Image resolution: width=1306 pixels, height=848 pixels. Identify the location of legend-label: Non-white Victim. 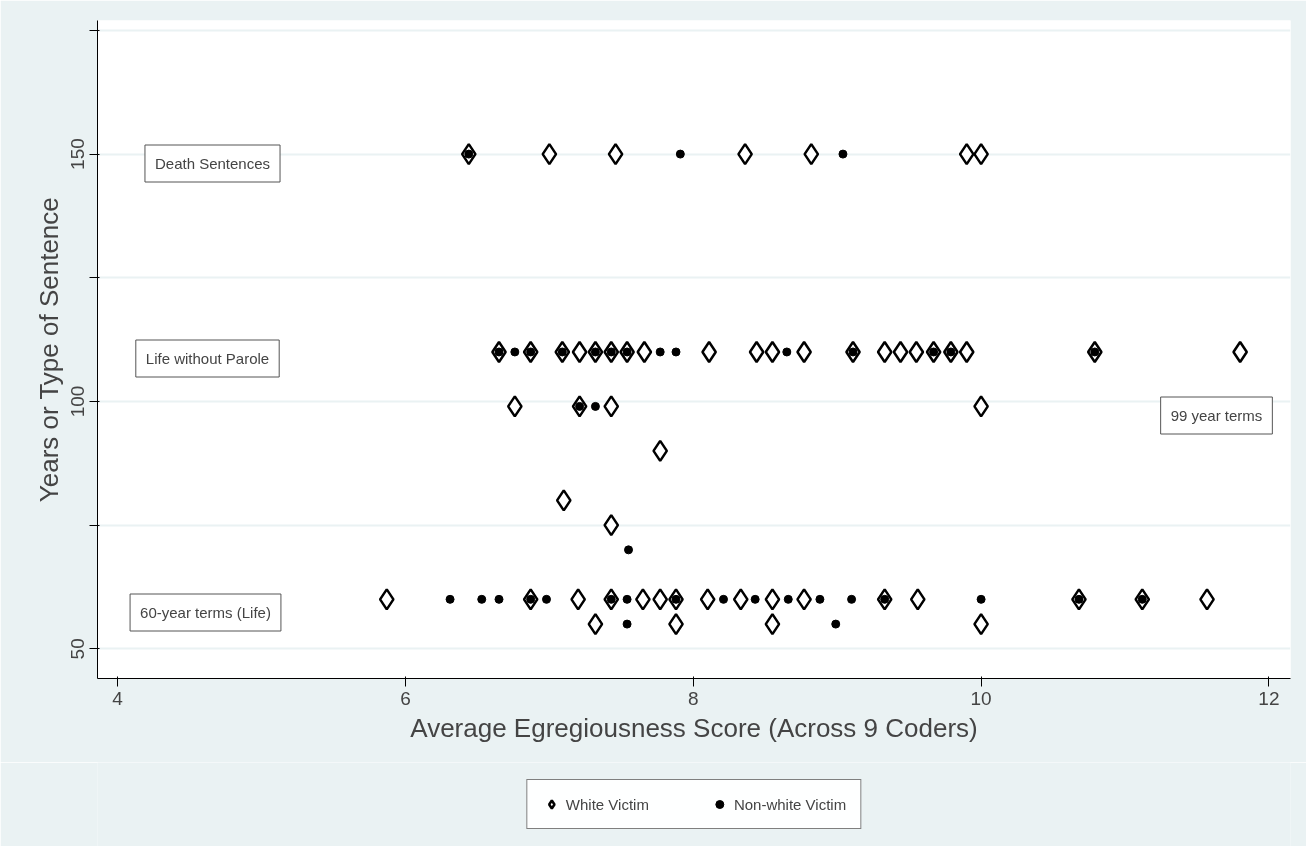
(790, 804).